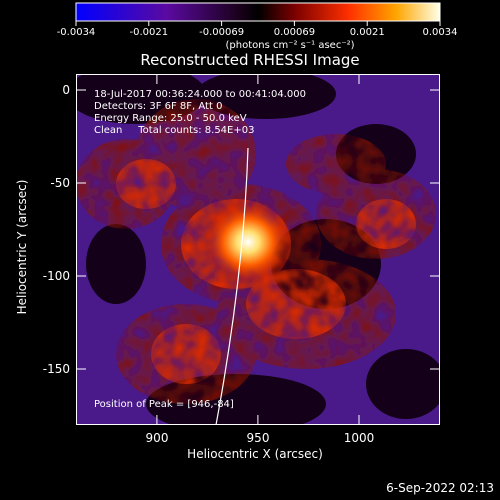 The height and width of the screenshot is (500, 500). What do you see at coordinates (56, 276) in the screenshot?
I see `y-tick-label: -100` at bounding box center [56, 276].